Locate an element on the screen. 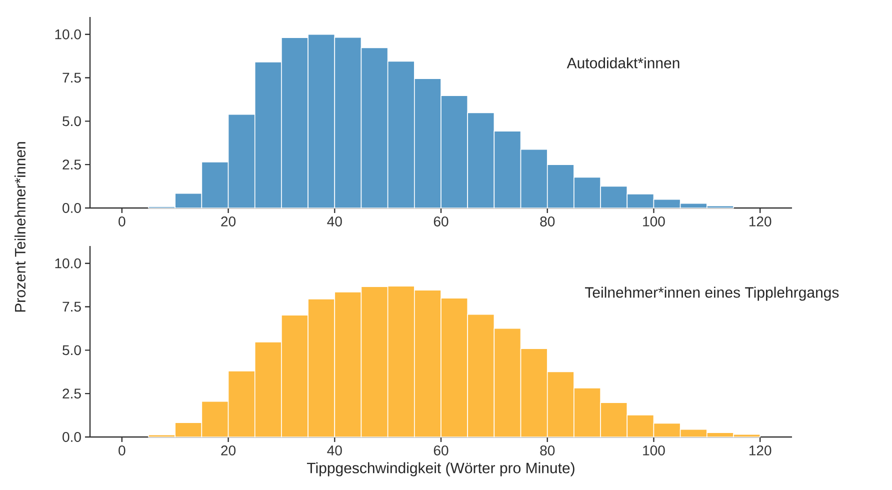  y-axis-title: Prozent Teilnehmer*innen is located at coordinates (20, 227).